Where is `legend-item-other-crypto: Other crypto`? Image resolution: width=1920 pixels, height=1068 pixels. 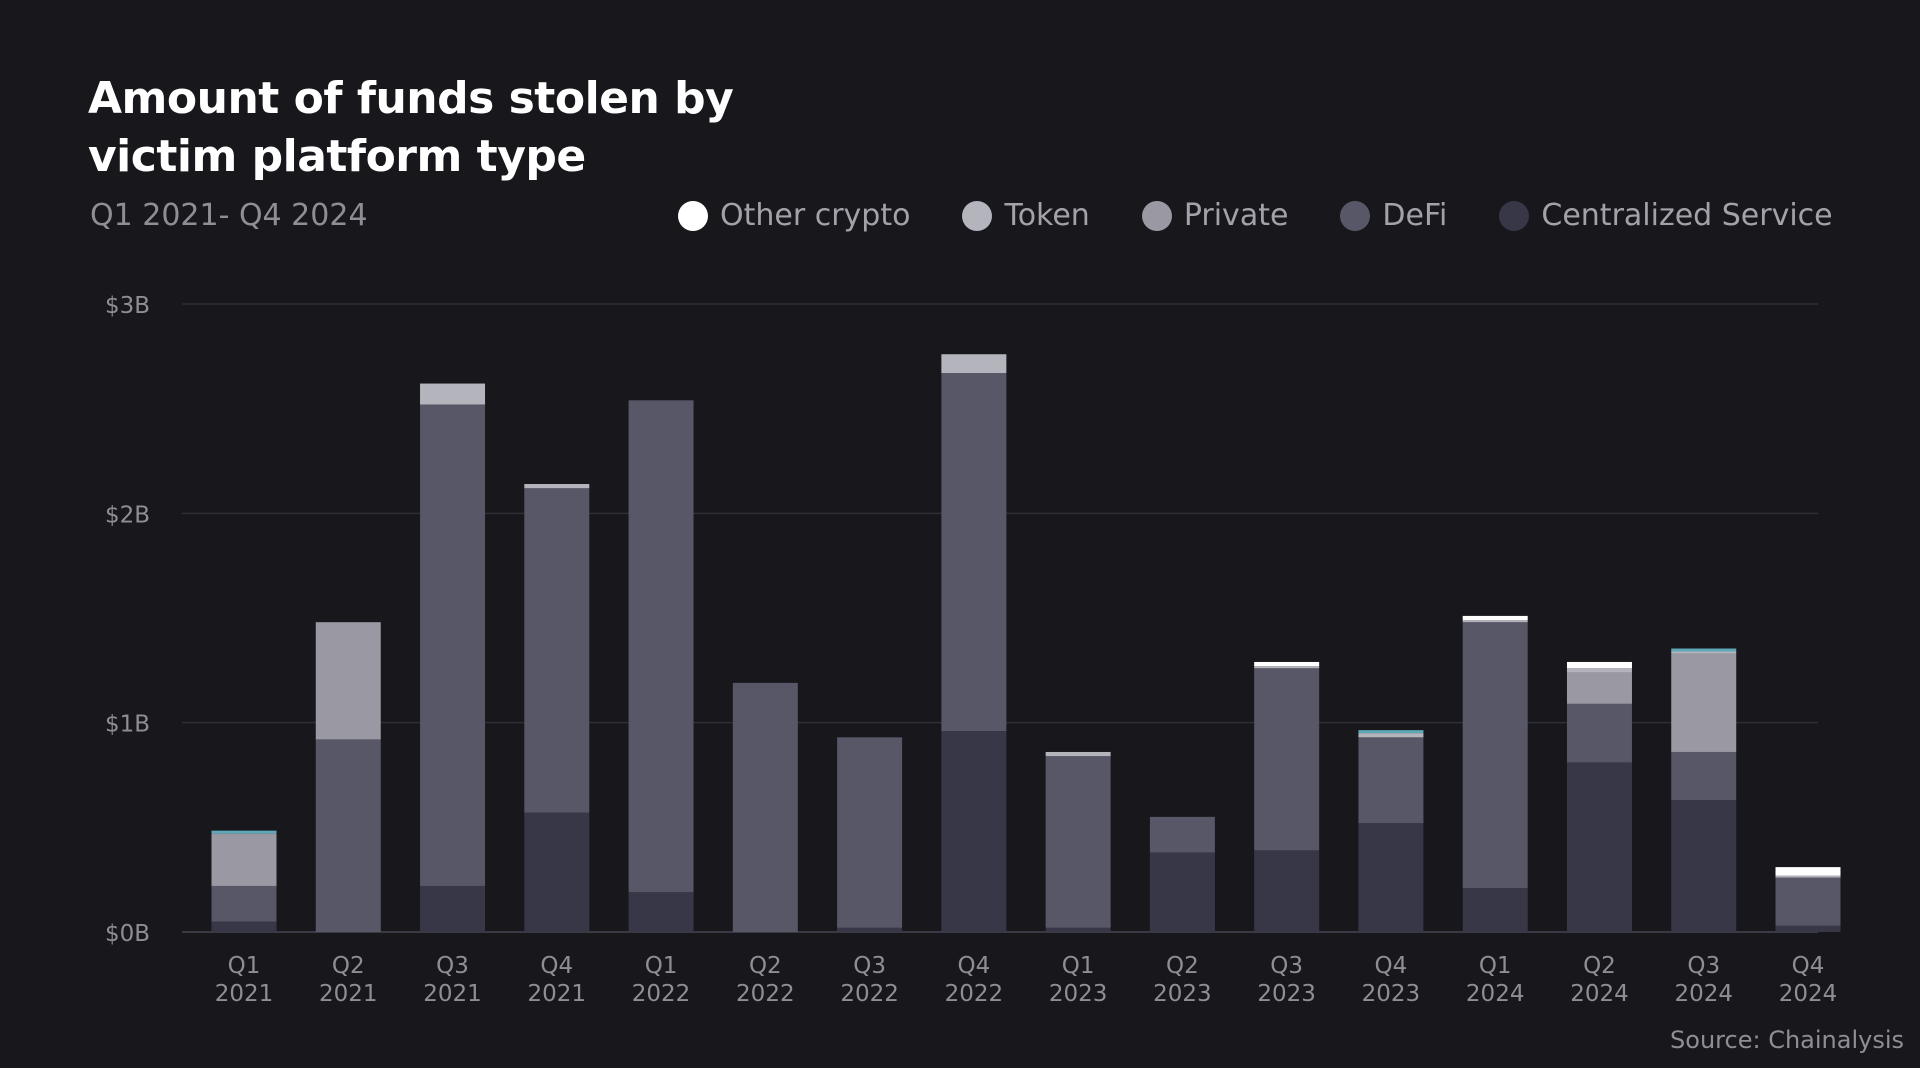
legend-item-other-crypto: Other crypto is located at coordinates (794, 216).